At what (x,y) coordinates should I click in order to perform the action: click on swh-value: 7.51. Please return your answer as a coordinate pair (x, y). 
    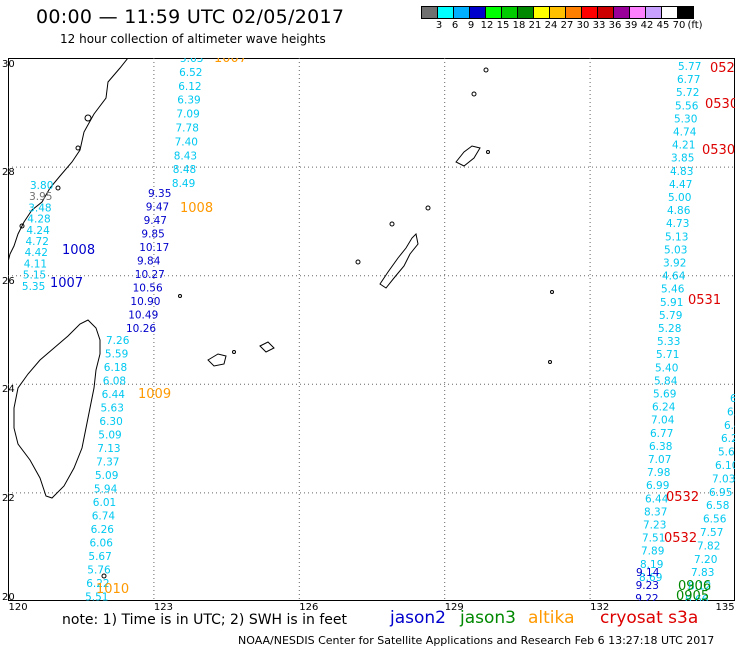
    Looking at the image, I should click on (653, 539).